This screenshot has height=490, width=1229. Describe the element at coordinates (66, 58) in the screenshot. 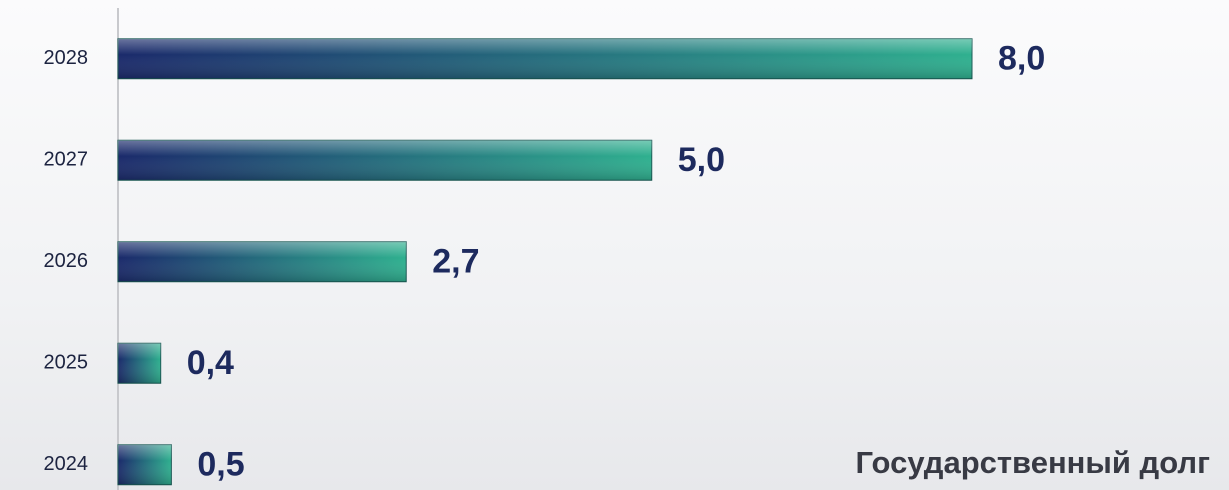

I see `y-tick-label: 2028` at that location.